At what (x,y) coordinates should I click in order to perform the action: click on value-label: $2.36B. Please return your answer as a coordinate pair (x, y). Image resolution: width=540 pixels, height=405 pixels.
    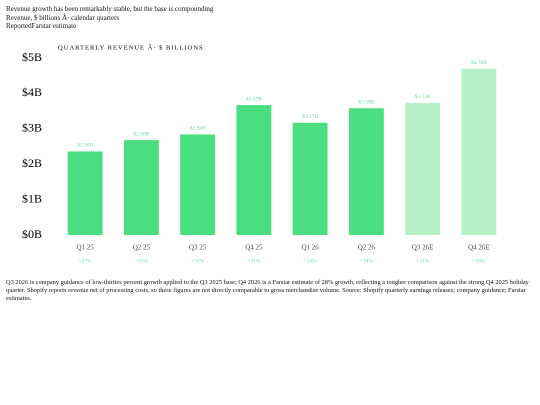
    Looking at the image, I should click on (85, 145).